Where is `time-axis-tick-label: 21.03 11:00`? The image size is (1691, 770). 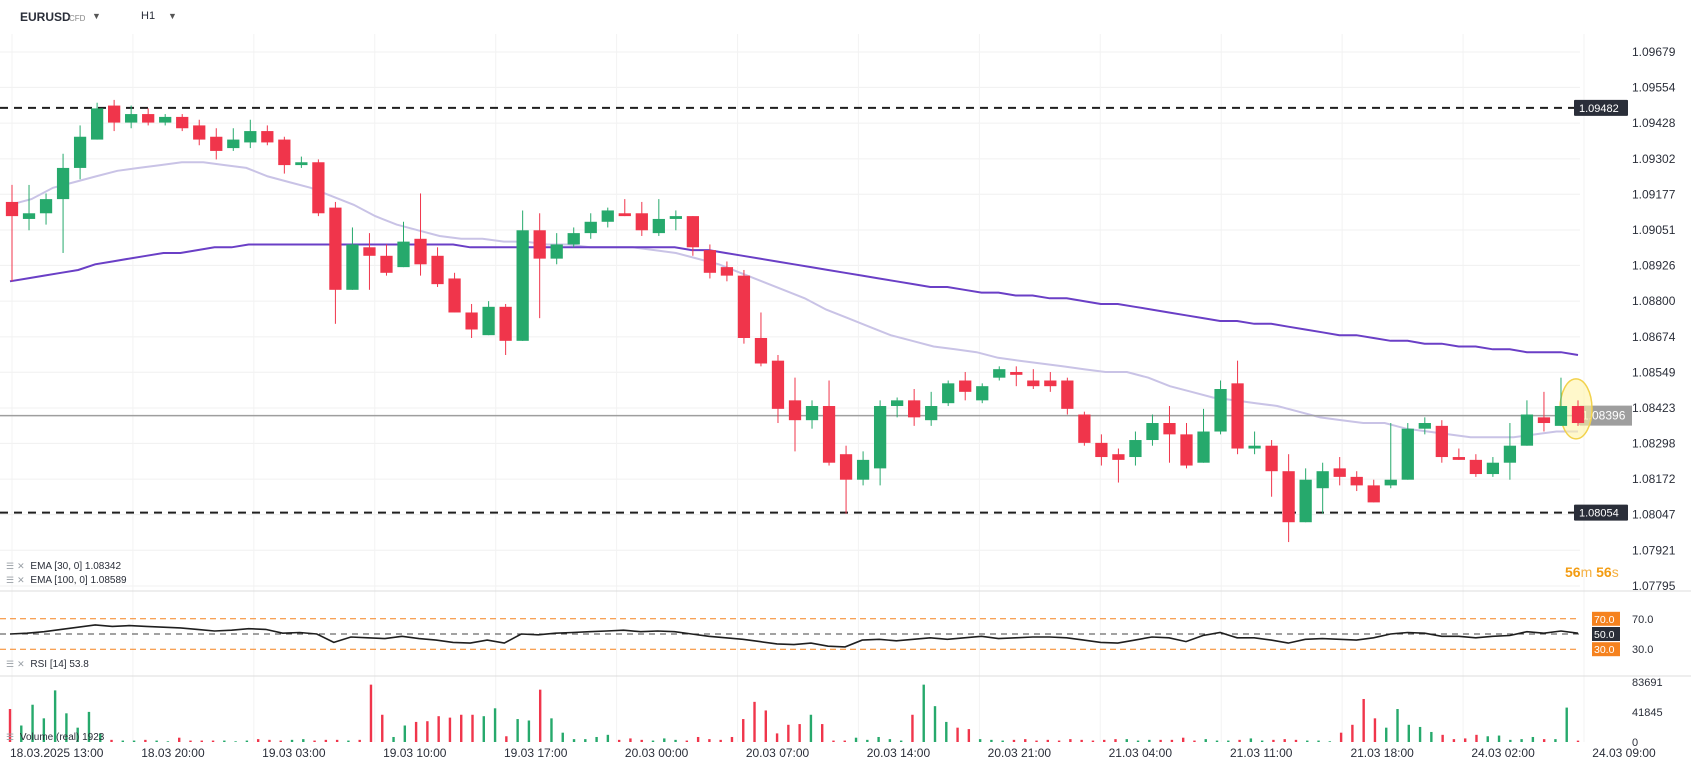
time-axis-tick-label: 21.03 11:00 is located at coordinates (1261, 753).